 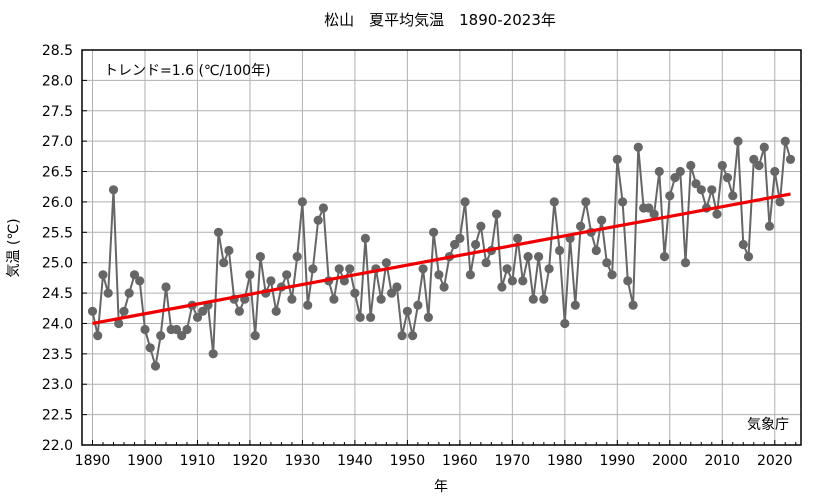 What do you see at coordinates (57, 203) in the screenshot?
I see `y-tick-label: 26.0` at bounding box center [57, 203].